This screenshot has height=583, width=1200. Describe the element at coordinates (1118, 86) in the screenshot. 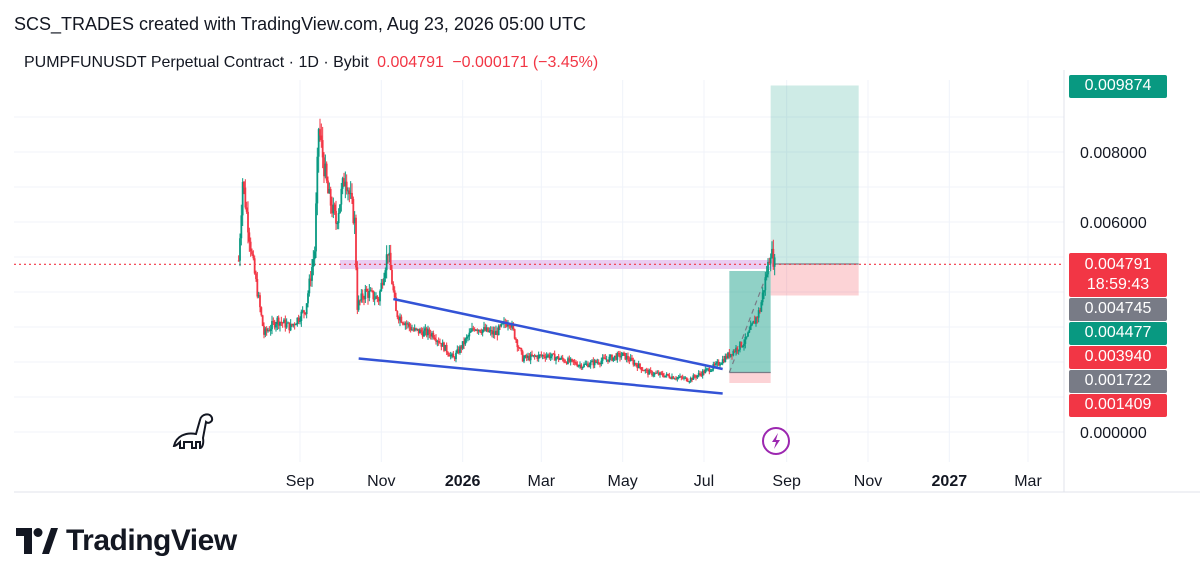

I see `price-tag: 0.009874` at that location.